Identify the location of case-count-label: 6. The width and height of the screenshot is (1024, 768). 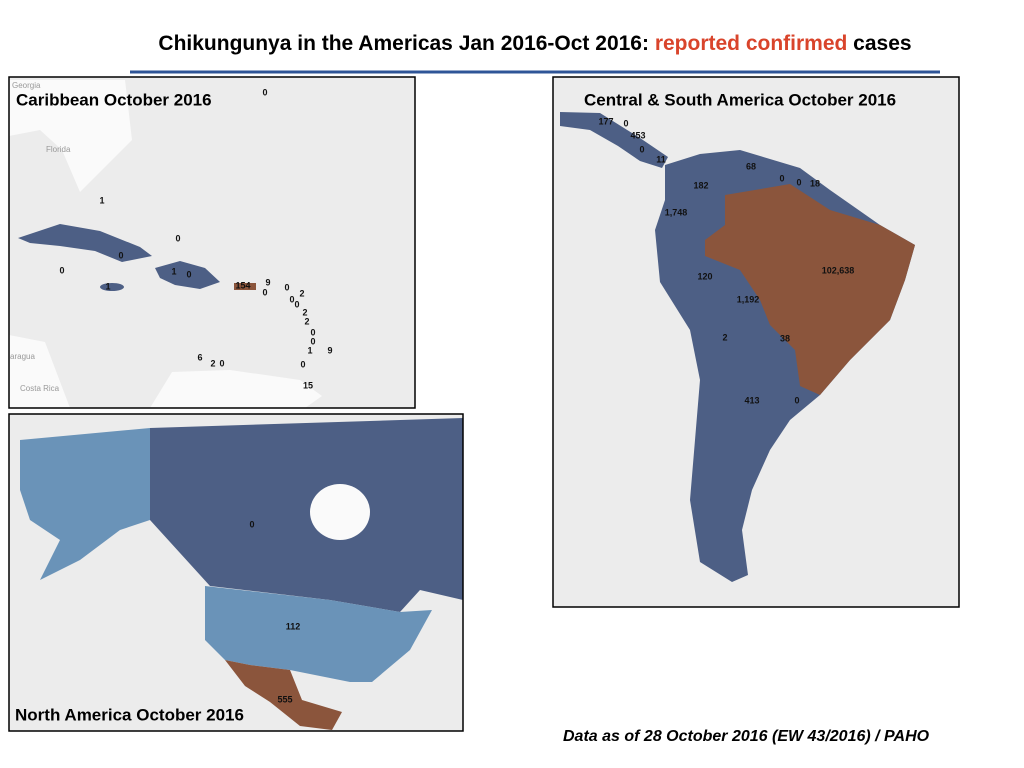
(199, 357).